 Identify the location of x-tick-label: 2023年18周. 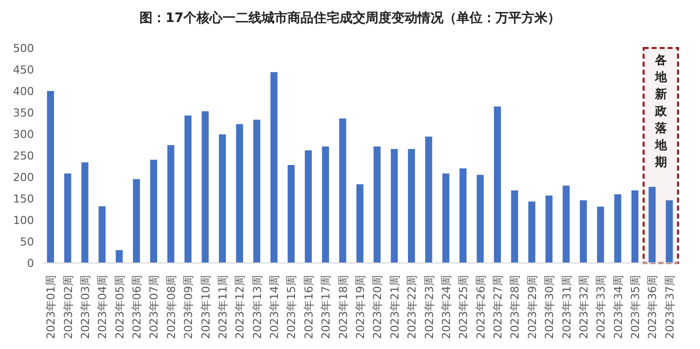
(343, 307).